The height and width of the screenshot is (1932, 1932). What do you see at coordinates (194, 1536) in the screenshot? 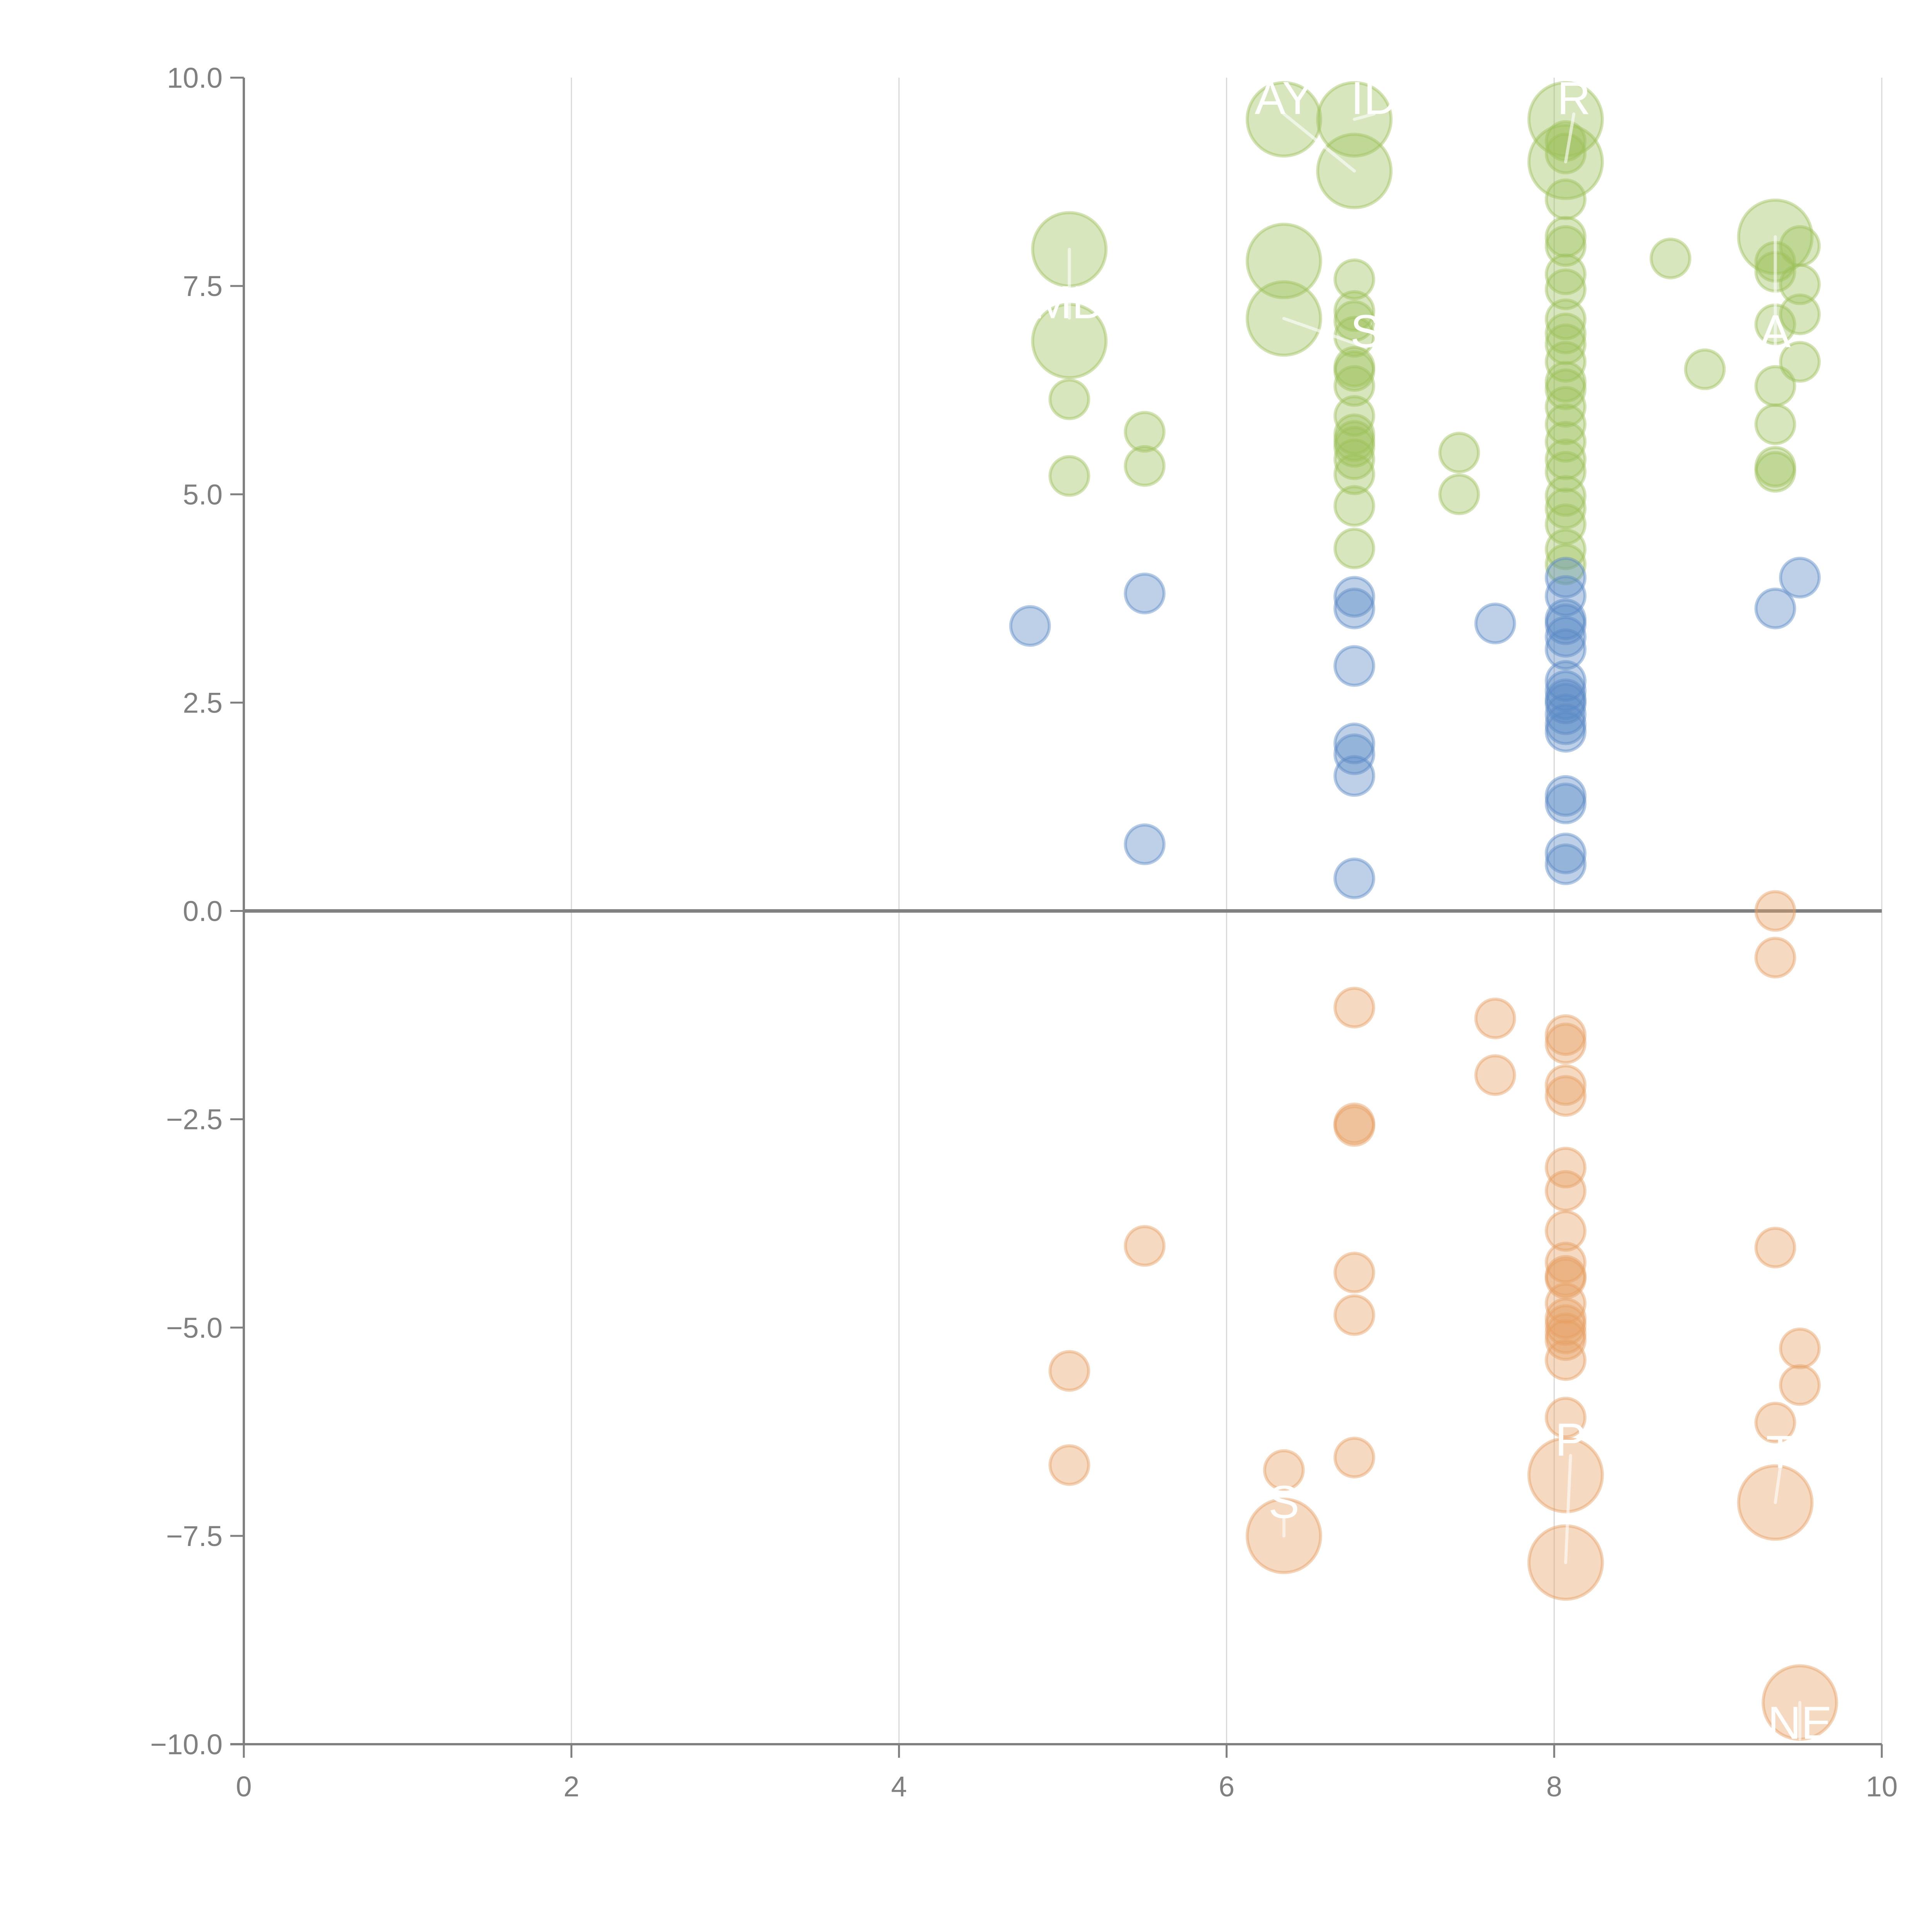
I see `y-tick-label: −7.5` at bounding box center [194, 1536].